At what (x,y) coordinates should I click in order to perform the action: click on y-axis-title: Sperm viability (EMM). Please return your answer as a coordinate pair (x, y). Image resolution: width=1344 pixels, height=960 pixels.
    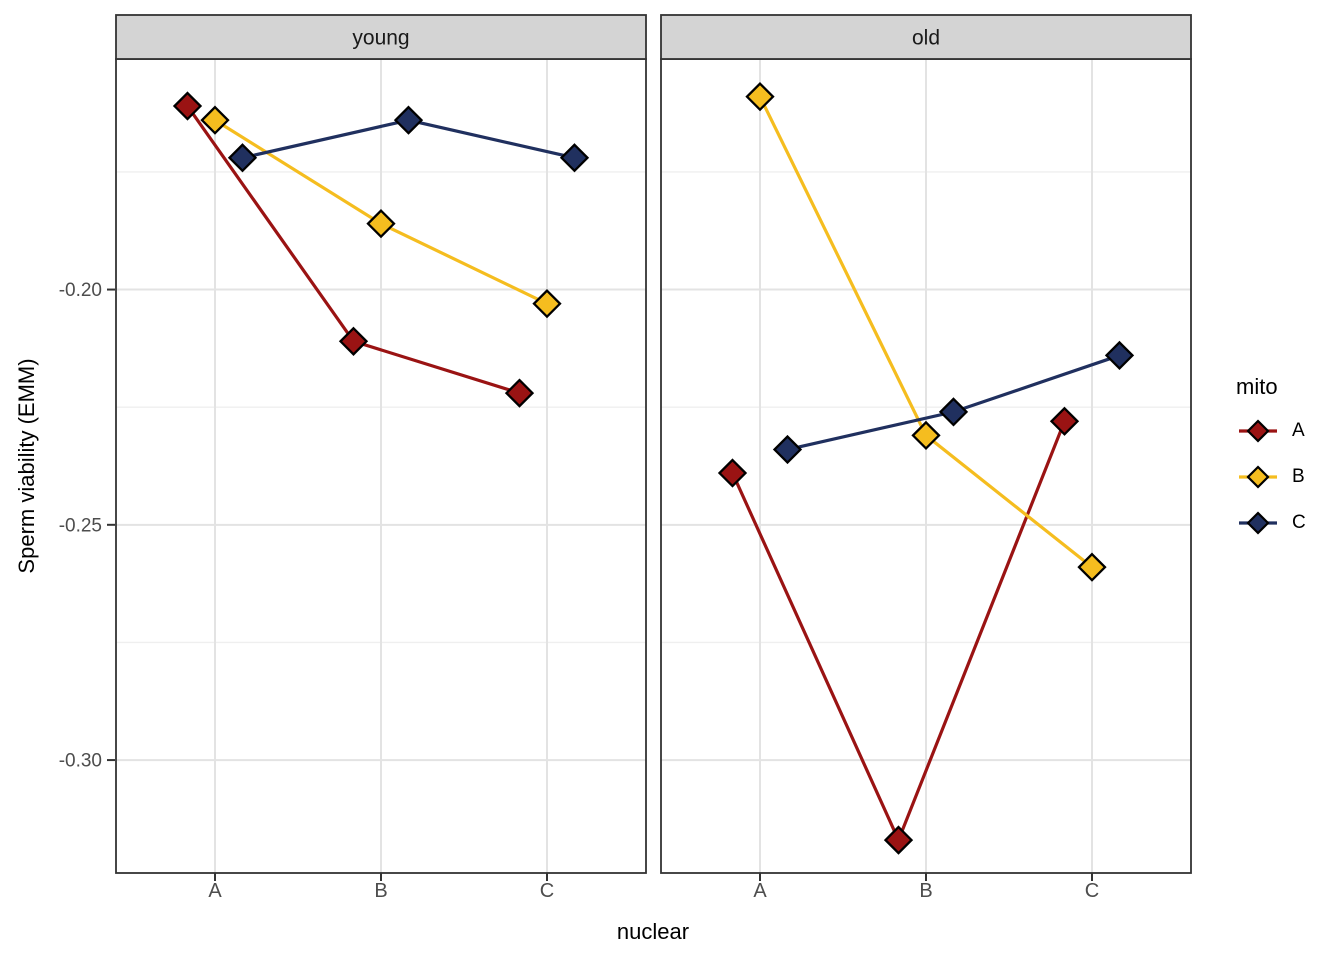
    Looking at the image, I should click on (26, 466).